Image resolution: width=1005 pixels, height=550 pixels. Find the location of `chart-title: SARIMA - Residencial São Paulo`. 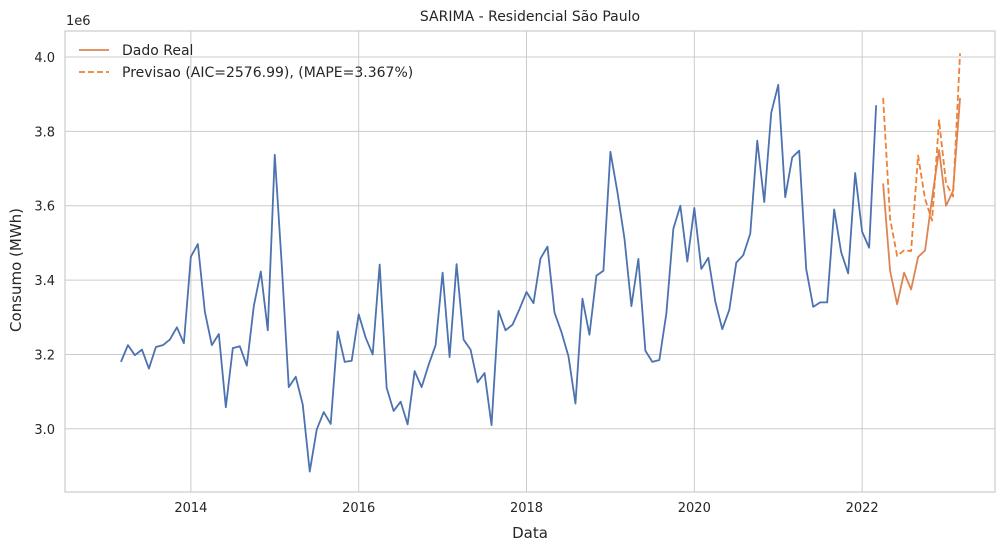

chart-title: SARIMA - Residencial São Paulo is located at coordinates (530, 17).